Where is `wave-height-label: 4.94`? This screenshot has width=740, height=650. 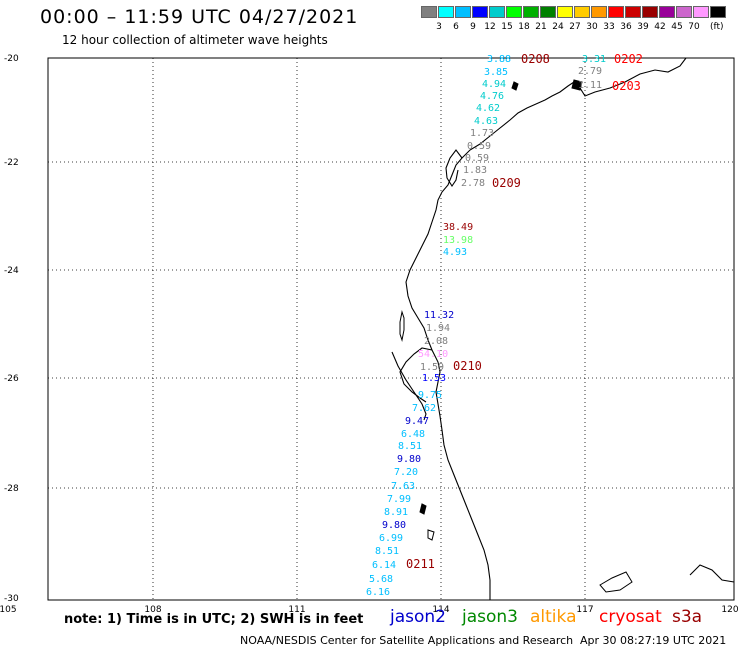 wave-height-label: 4.94 is located at coordinates (494, 84).